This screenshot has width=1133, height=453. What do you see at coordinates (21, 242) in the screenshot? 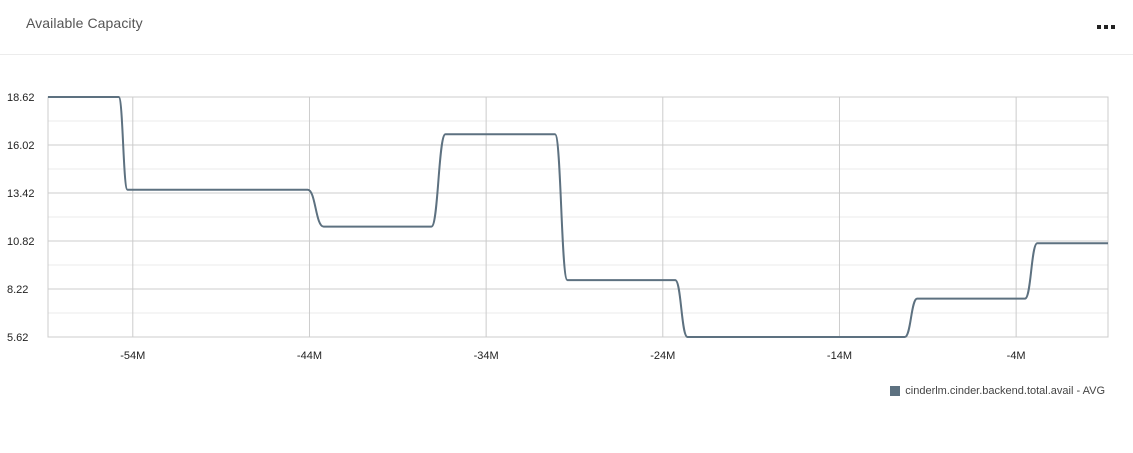
I see `y-tick-label: 10.82` at bounding box center [21, 242].